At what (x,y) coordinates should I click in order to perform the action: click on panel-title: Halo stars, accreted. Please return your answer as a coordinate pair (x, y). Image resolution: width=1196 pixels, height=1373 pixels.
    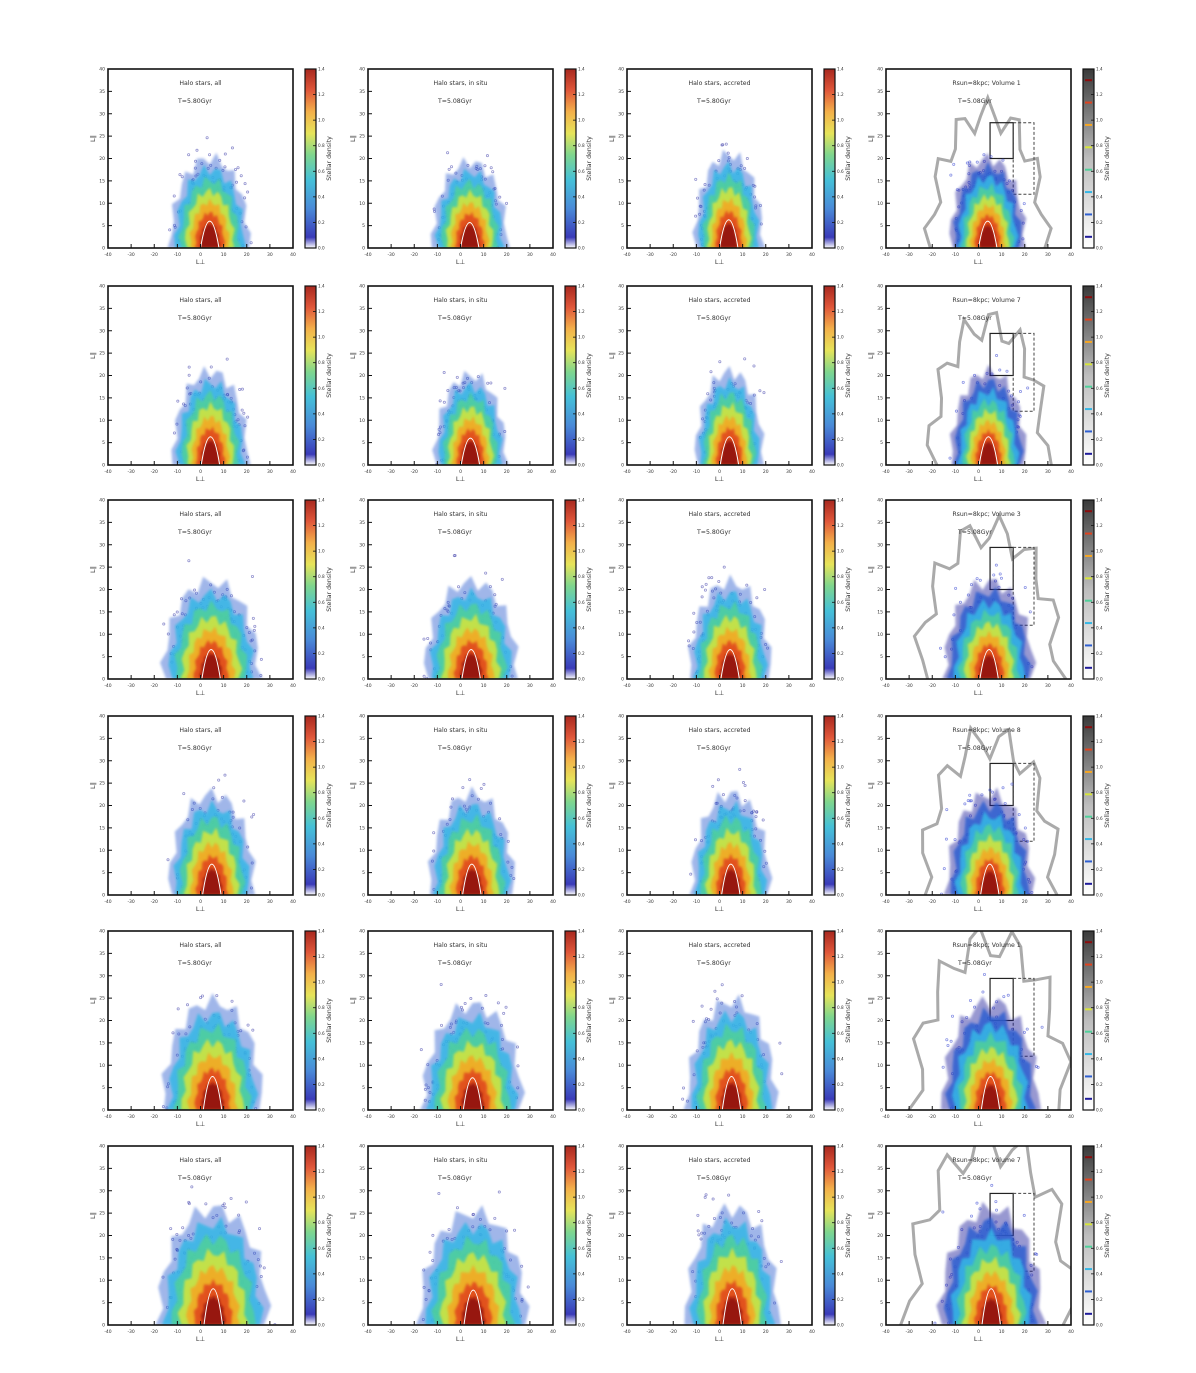
    Looking at the image, I should click on (719, 730).